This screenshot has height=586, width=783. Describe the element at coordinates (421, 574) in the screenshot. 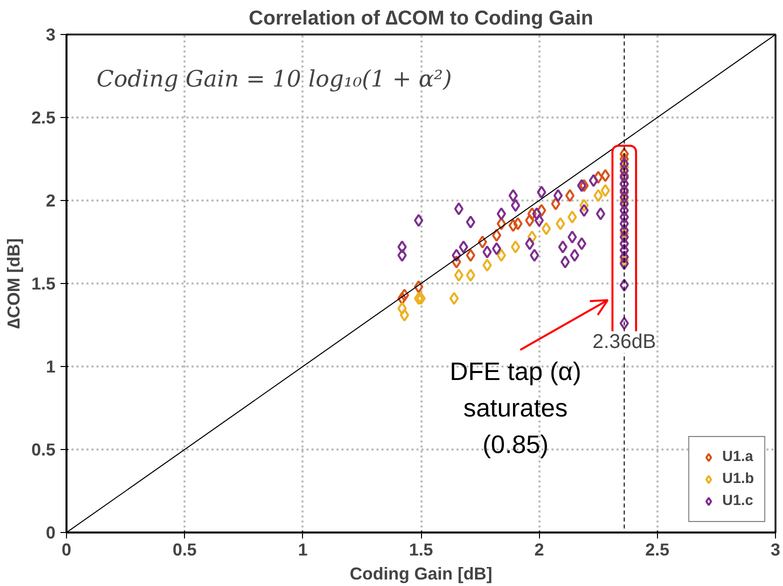

I see `x-axis-title: Coding Gain [dB]` at that location.